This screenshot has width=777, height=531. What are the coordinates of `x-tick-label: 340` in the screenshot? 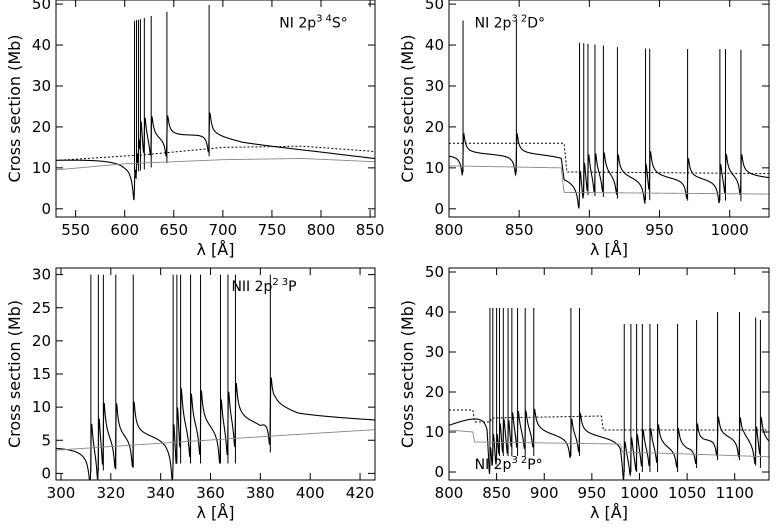 It's located at (160, 493).